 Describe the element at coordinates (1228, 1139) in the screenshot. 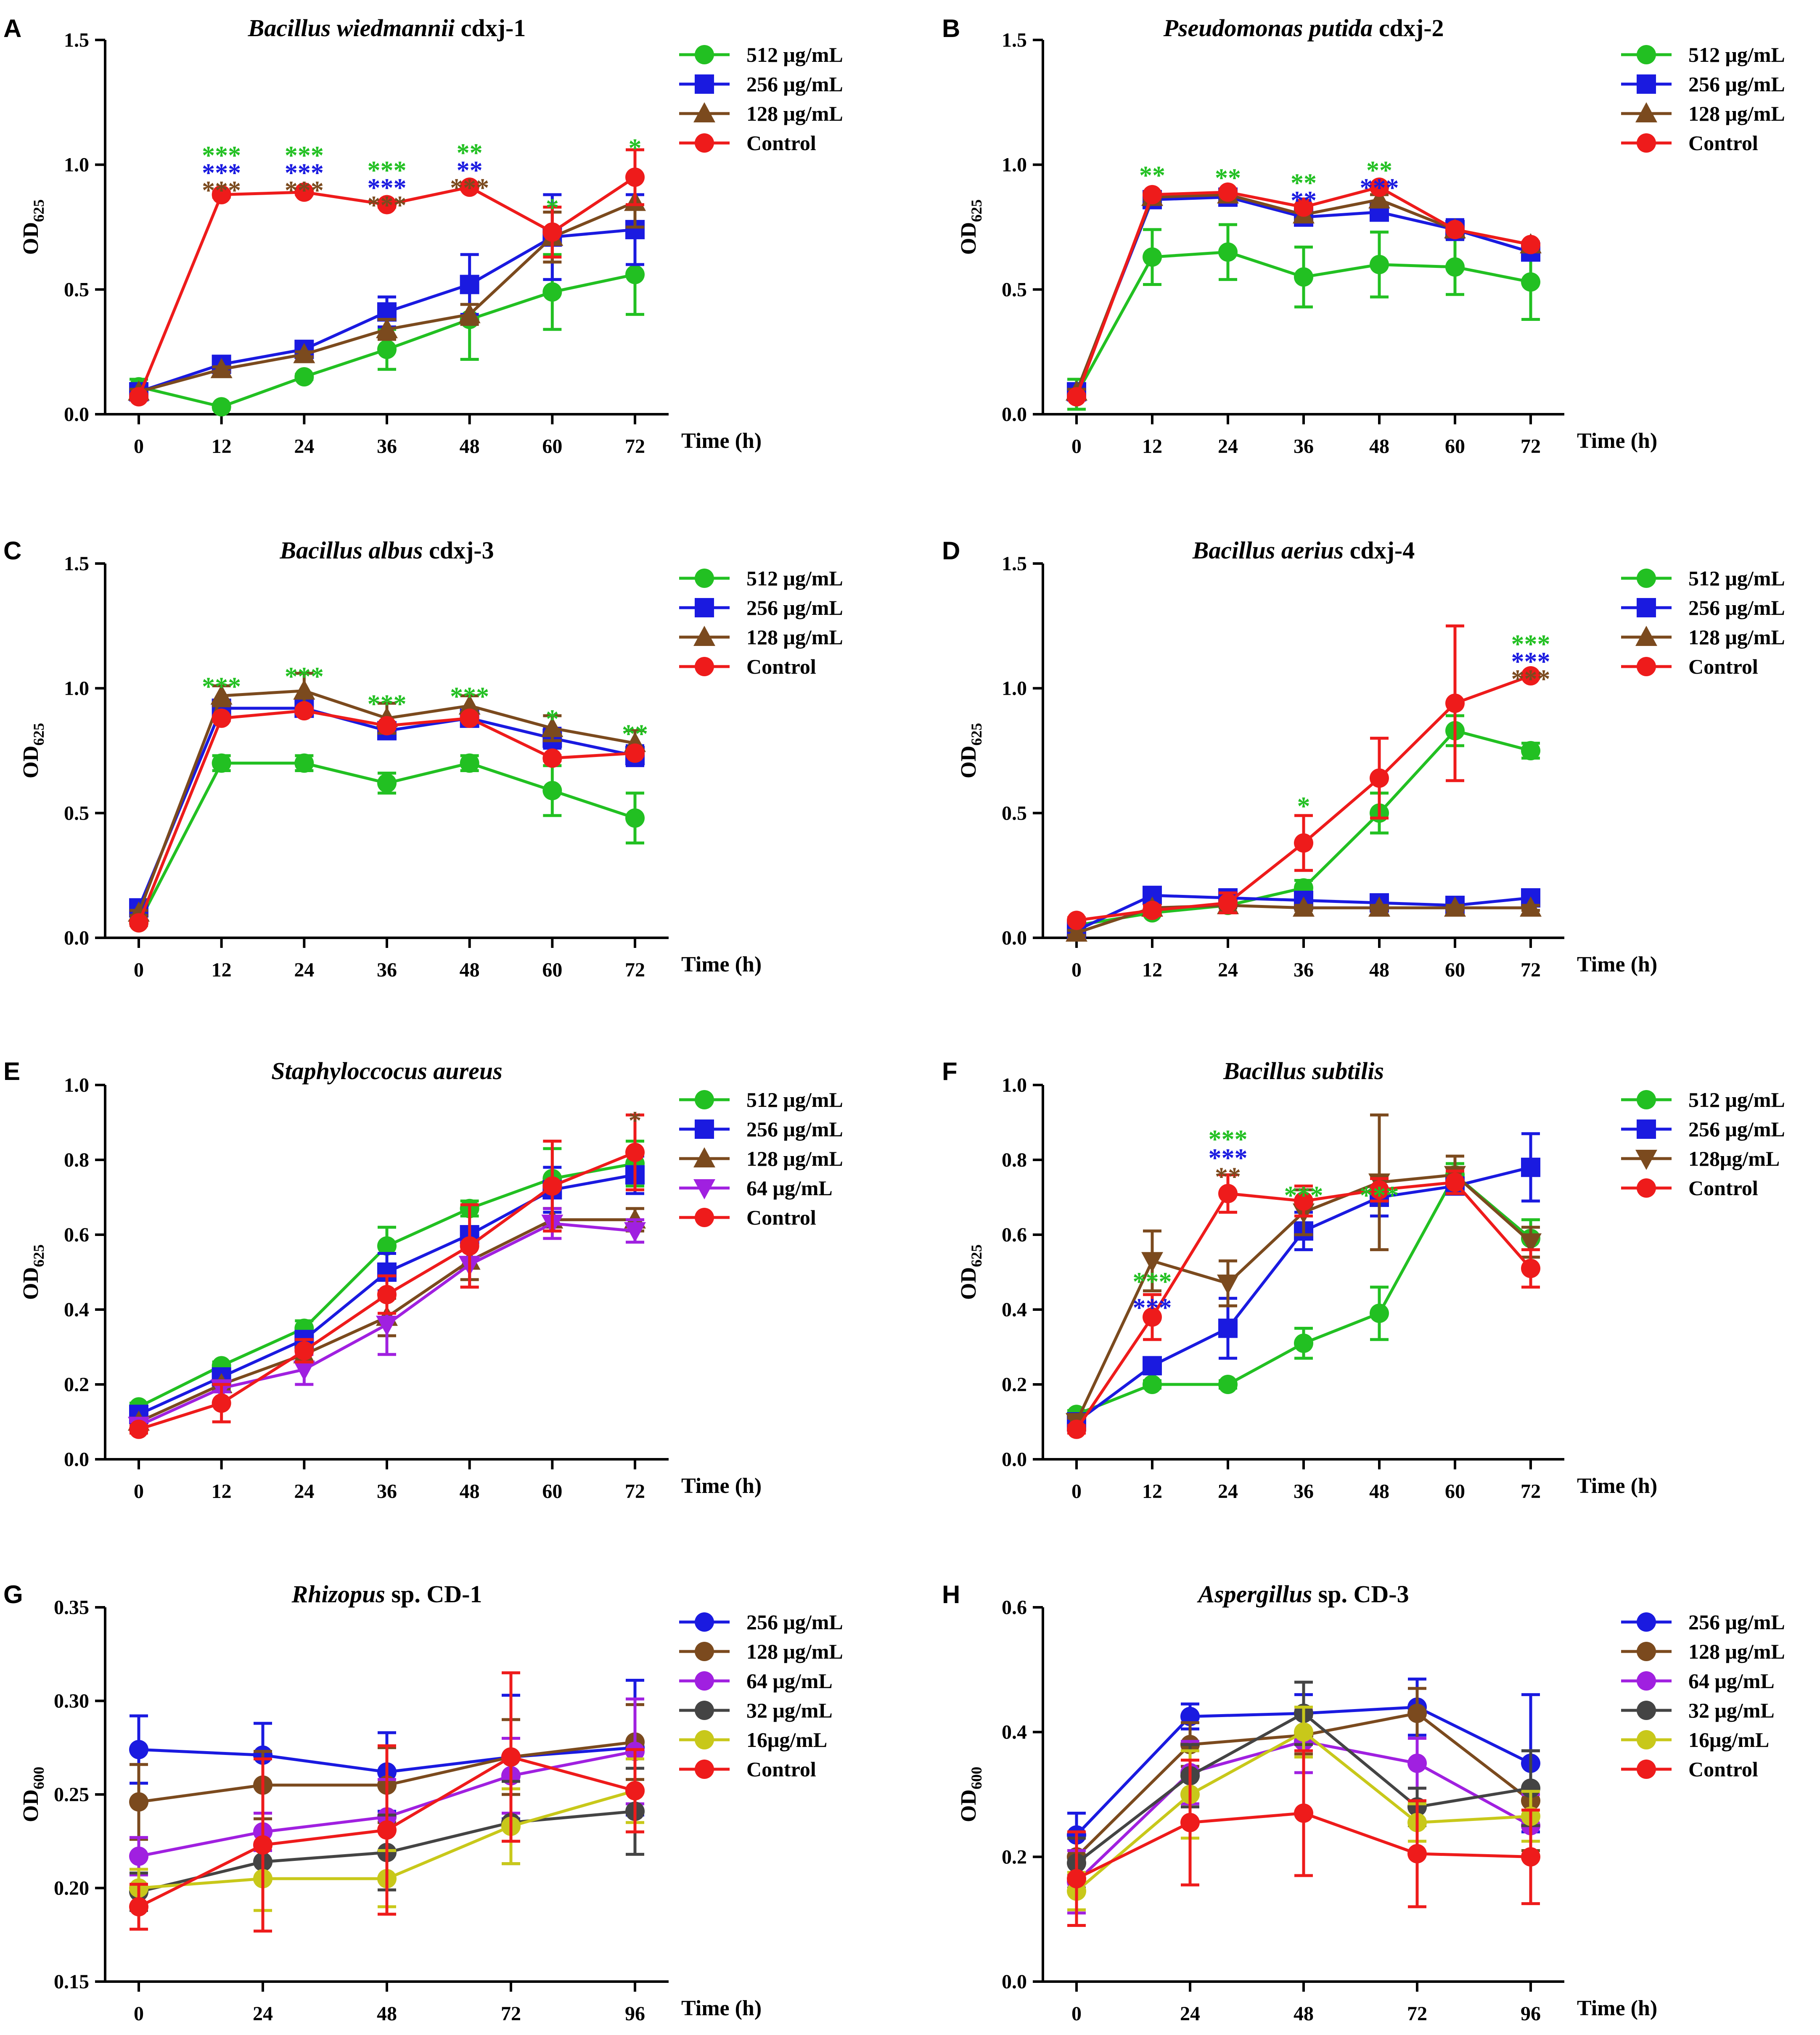

I see `panel-f-significance-mark: ***` at that location.